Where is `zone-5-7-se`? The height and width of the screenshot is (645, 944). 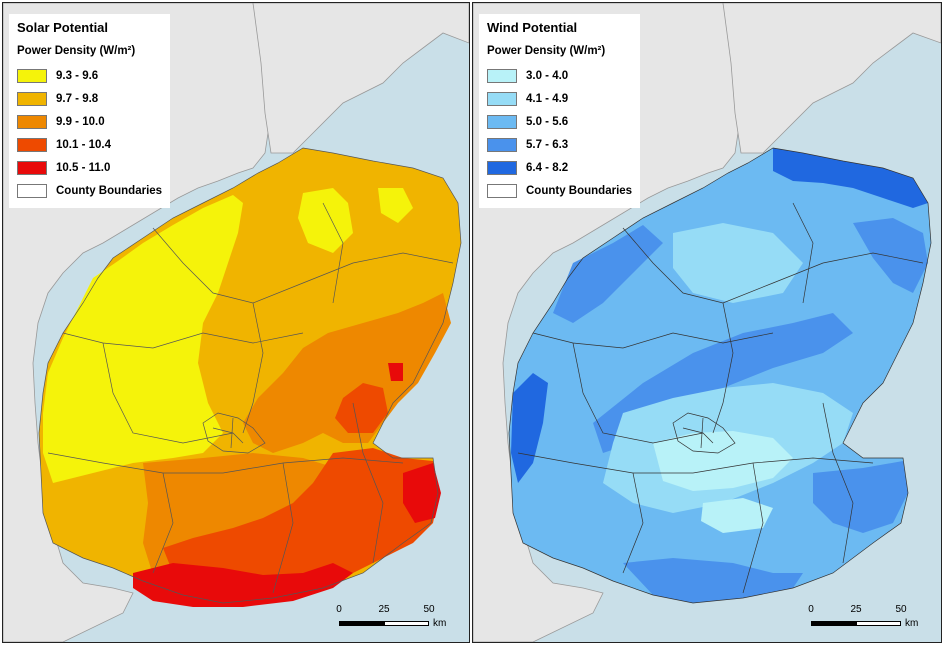
zone-5-7-se is located at coordinates (860, 497).